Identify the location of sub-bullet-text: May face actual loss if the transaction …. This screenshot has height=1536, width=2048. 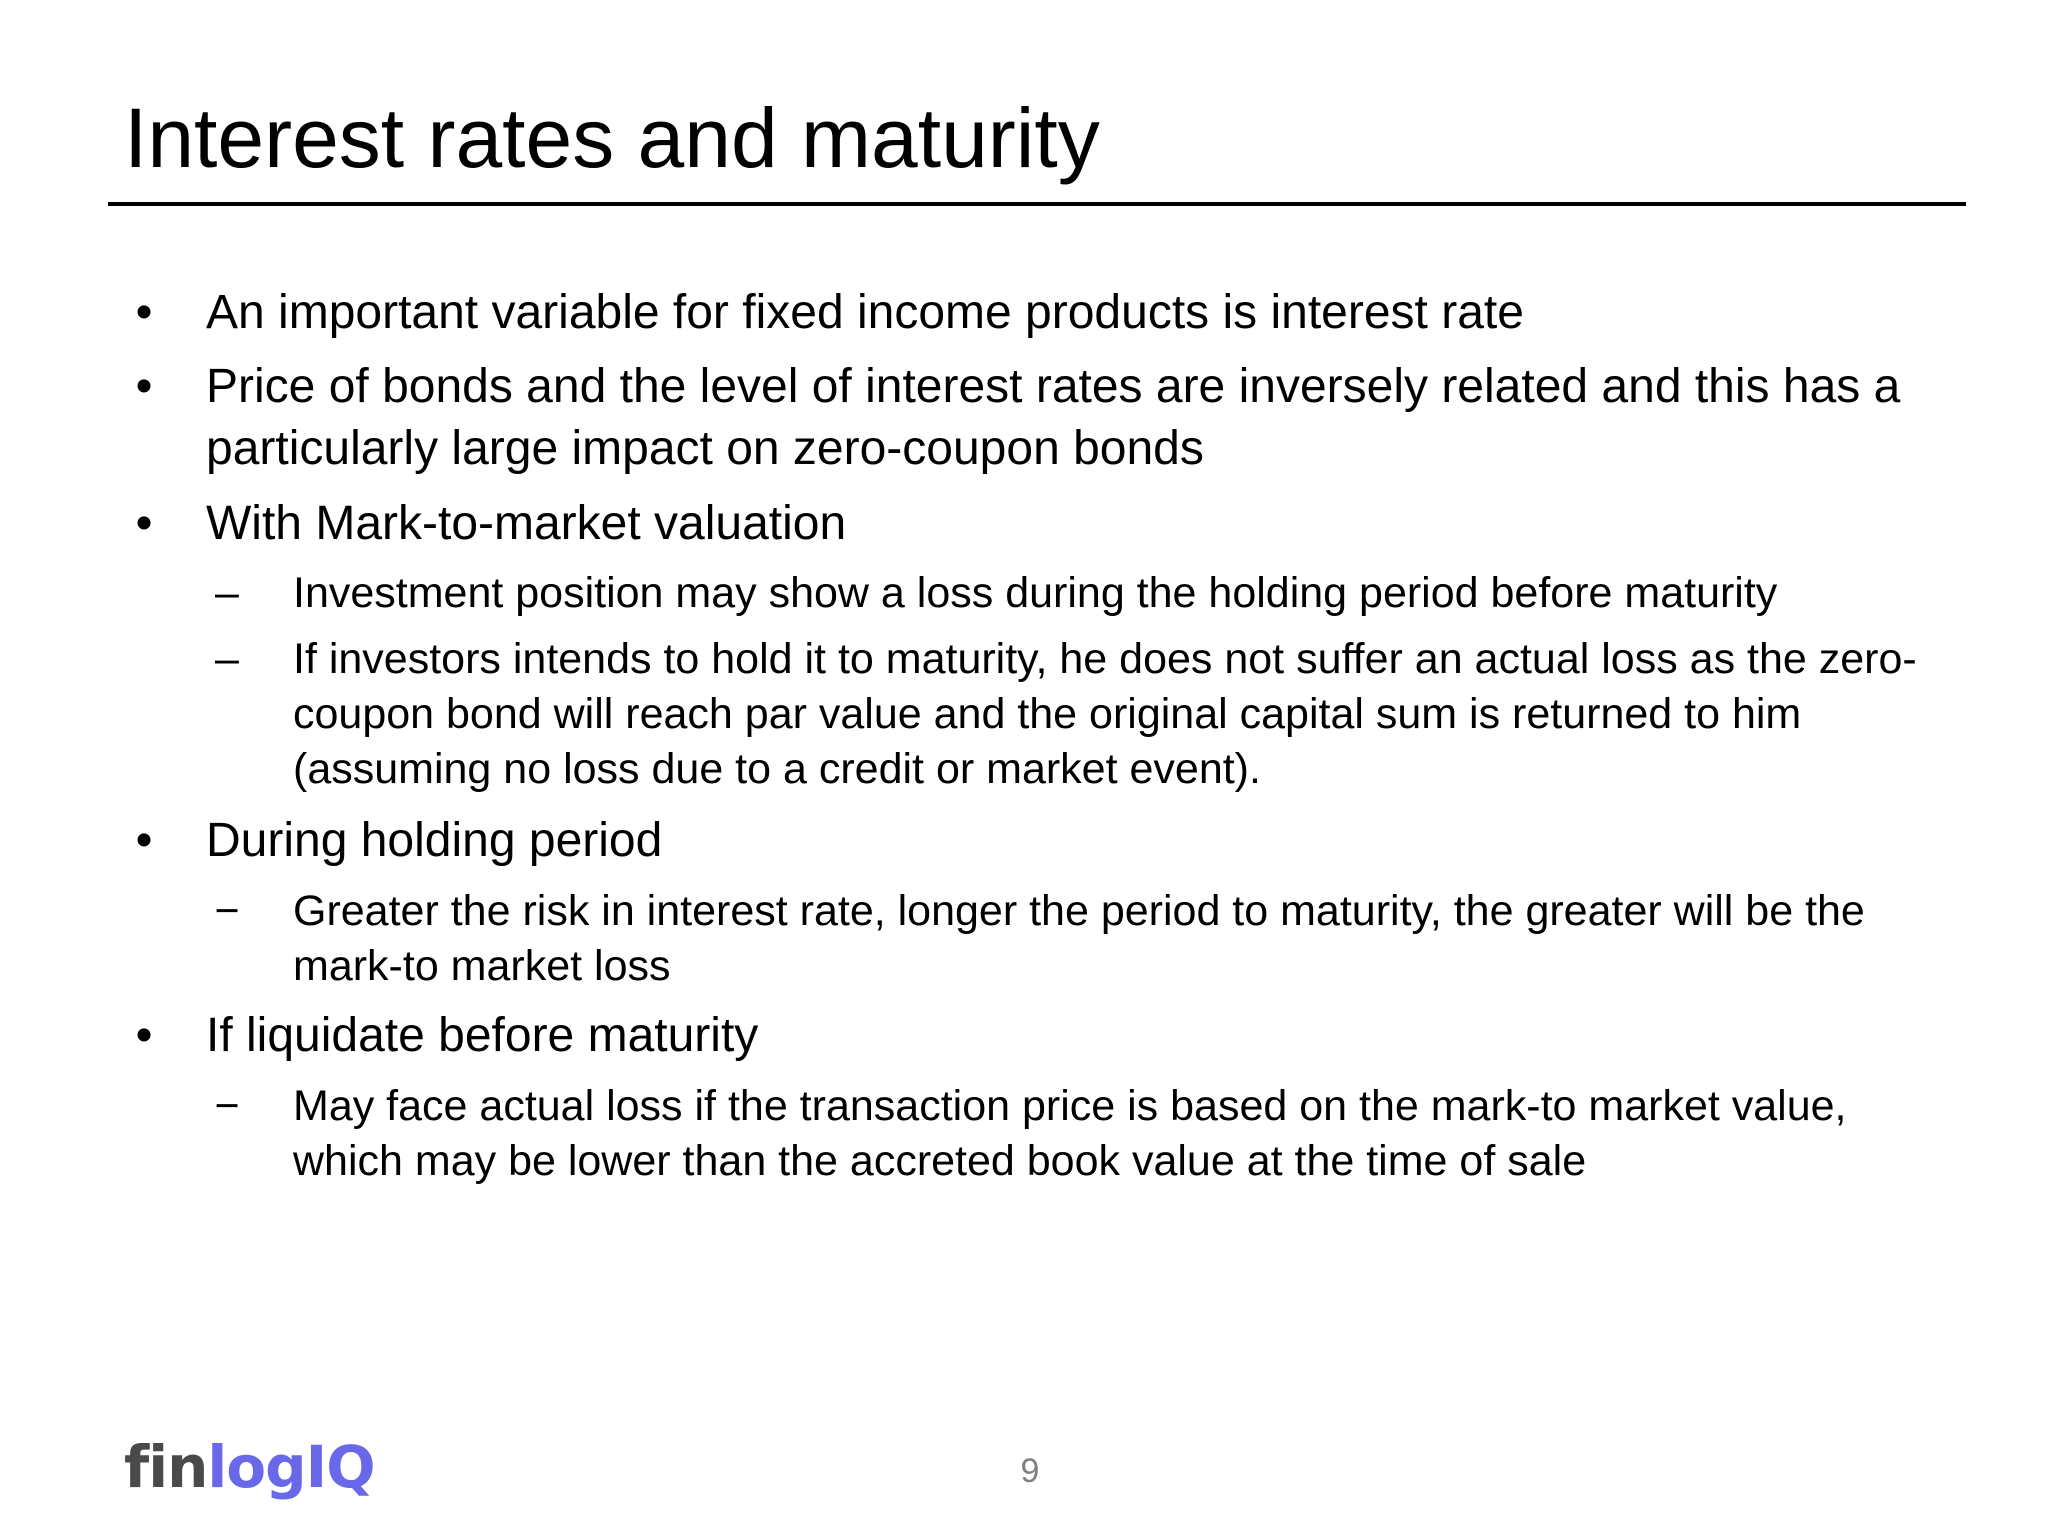
(1070, 1133).